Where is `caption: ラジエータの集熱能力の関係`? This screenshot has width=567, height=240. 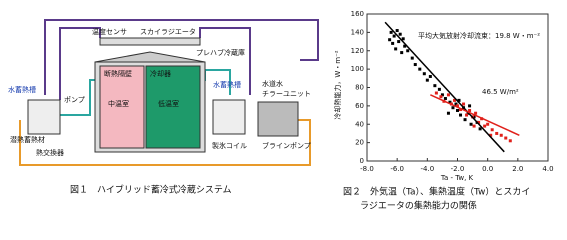
caption: ラジエータの集熱能力の関係 is located at coordinates (418, 206).